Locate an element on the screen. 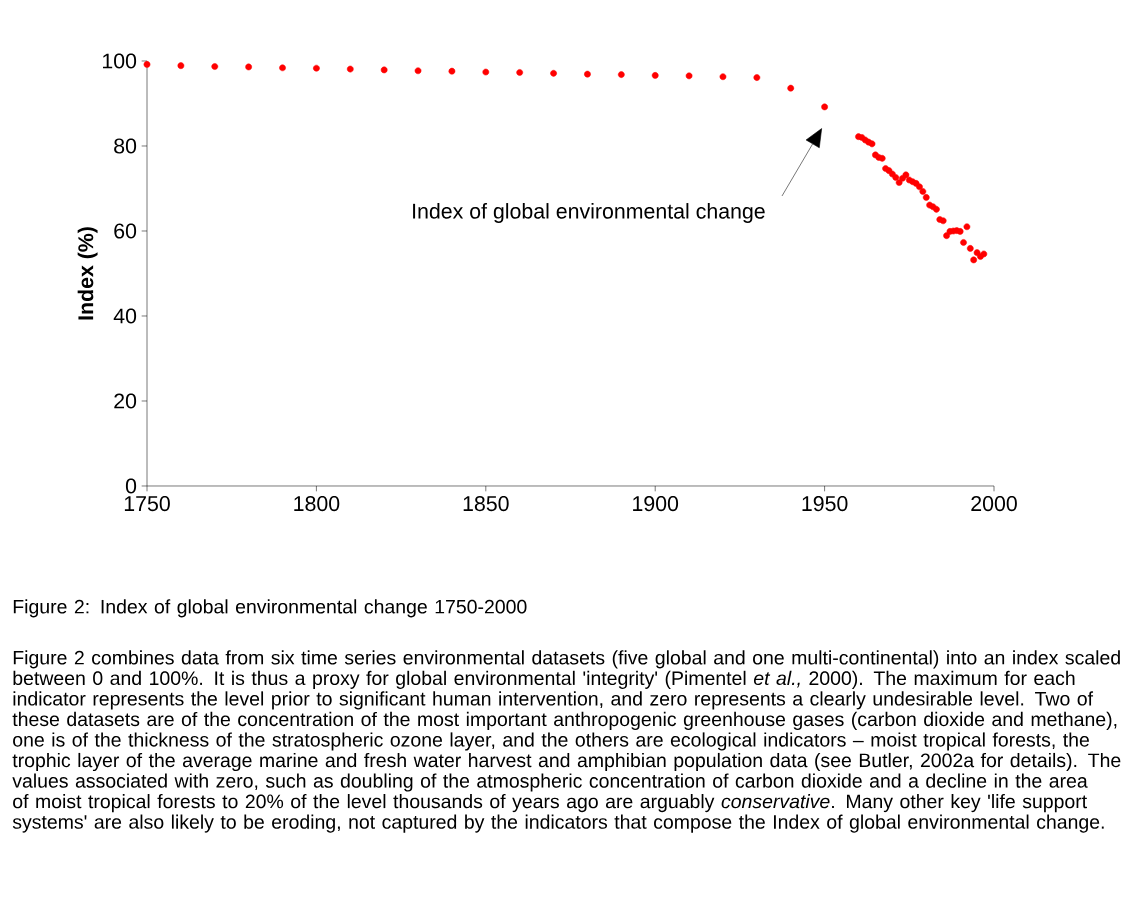  y-tick-label: 40 is located at coordinates (125, 316).